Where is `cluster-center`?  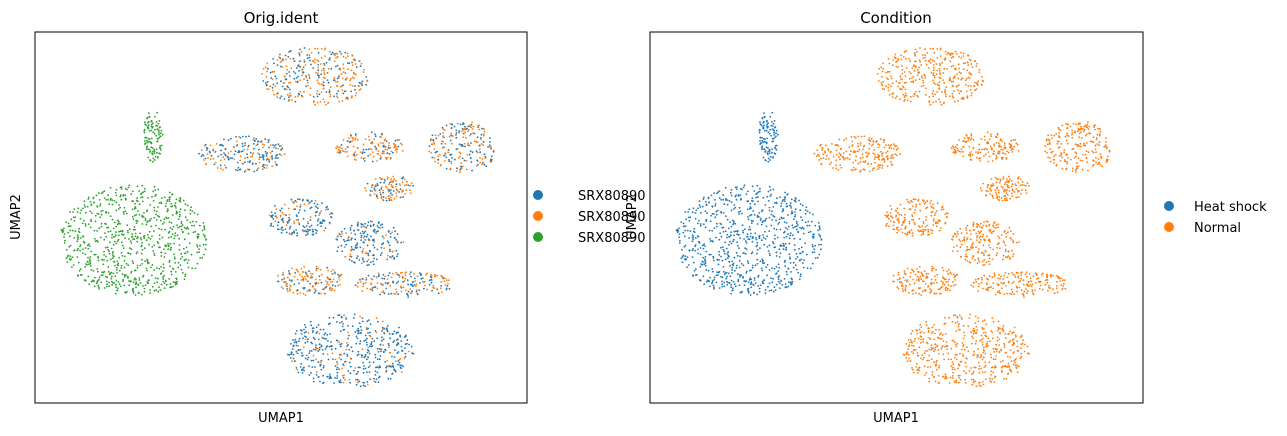 cluster-center is located at coordinates (301, 217).